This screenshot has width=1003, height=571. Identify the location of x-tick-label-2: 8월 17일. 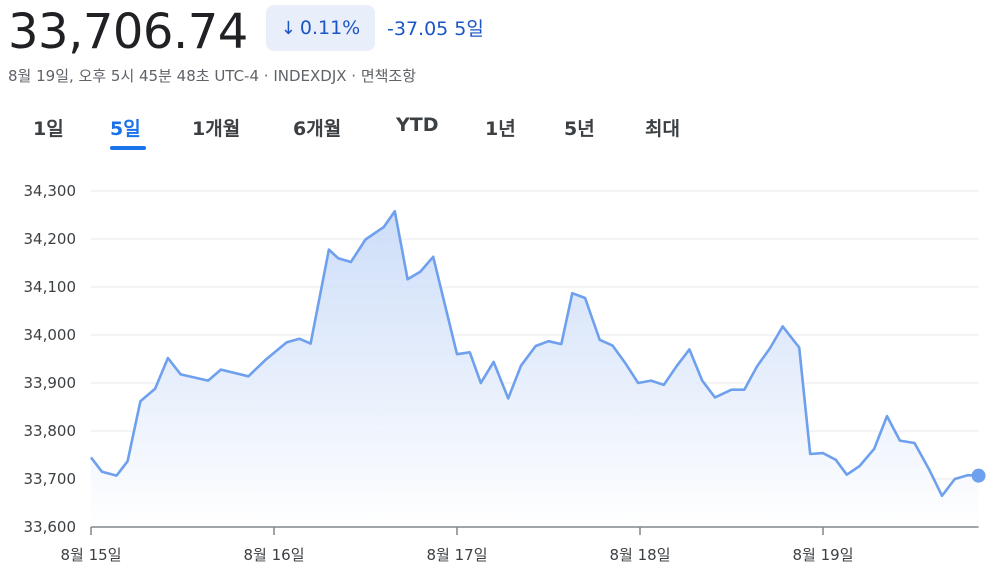
(457, 555).